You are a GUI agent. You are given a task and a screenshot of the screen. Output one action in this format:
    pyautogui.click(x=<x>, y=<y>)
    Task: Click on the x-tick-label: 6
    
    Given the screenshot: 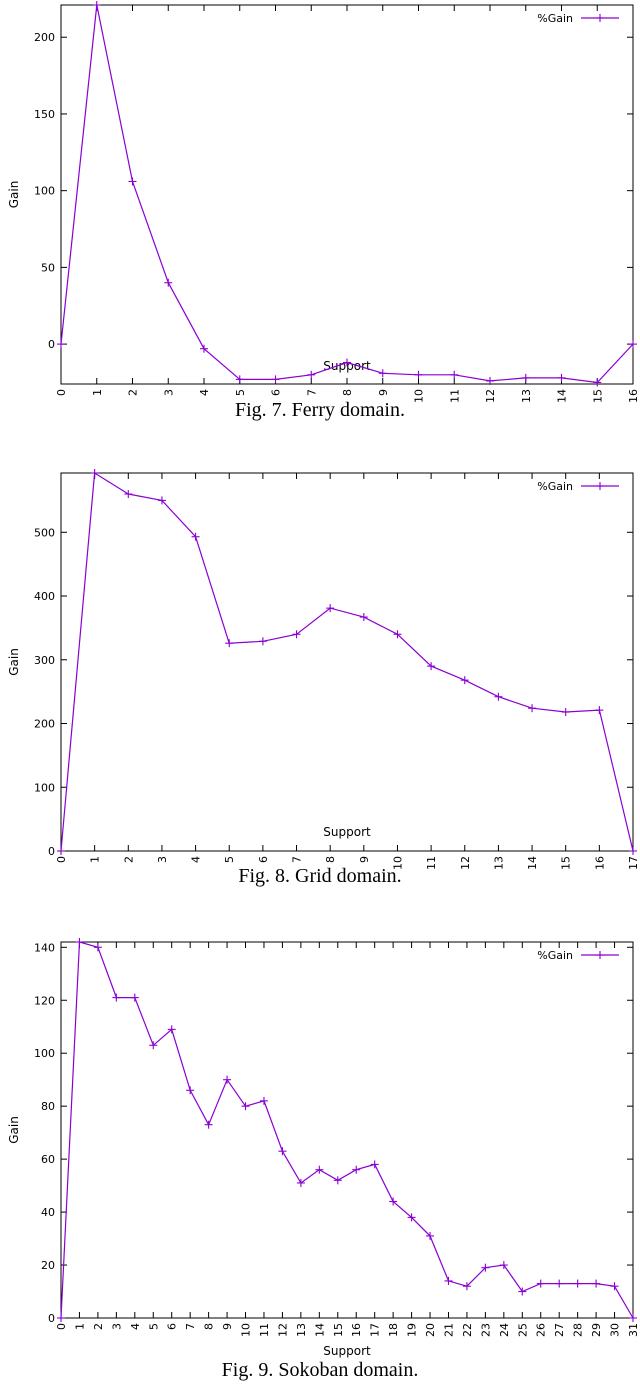 What is the action you would take?
    pyautogui.click(x=172, y=1326)
    